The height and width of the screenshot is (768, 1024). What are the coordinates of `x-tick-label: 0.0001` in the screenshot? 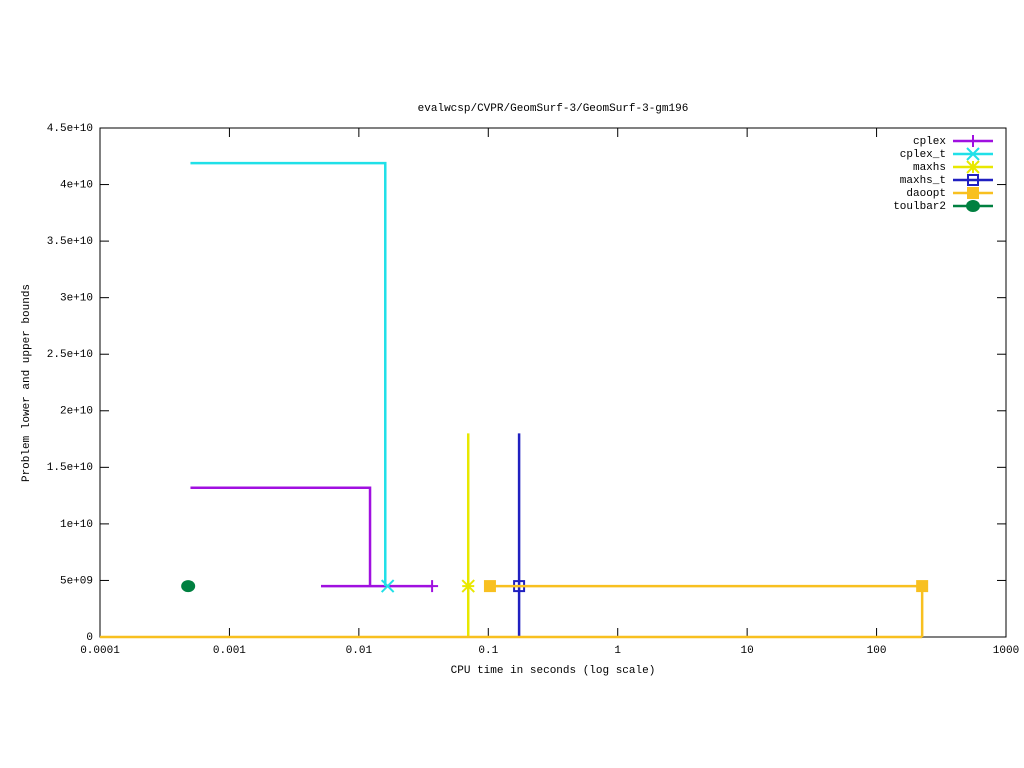 It's located at (100, 651).